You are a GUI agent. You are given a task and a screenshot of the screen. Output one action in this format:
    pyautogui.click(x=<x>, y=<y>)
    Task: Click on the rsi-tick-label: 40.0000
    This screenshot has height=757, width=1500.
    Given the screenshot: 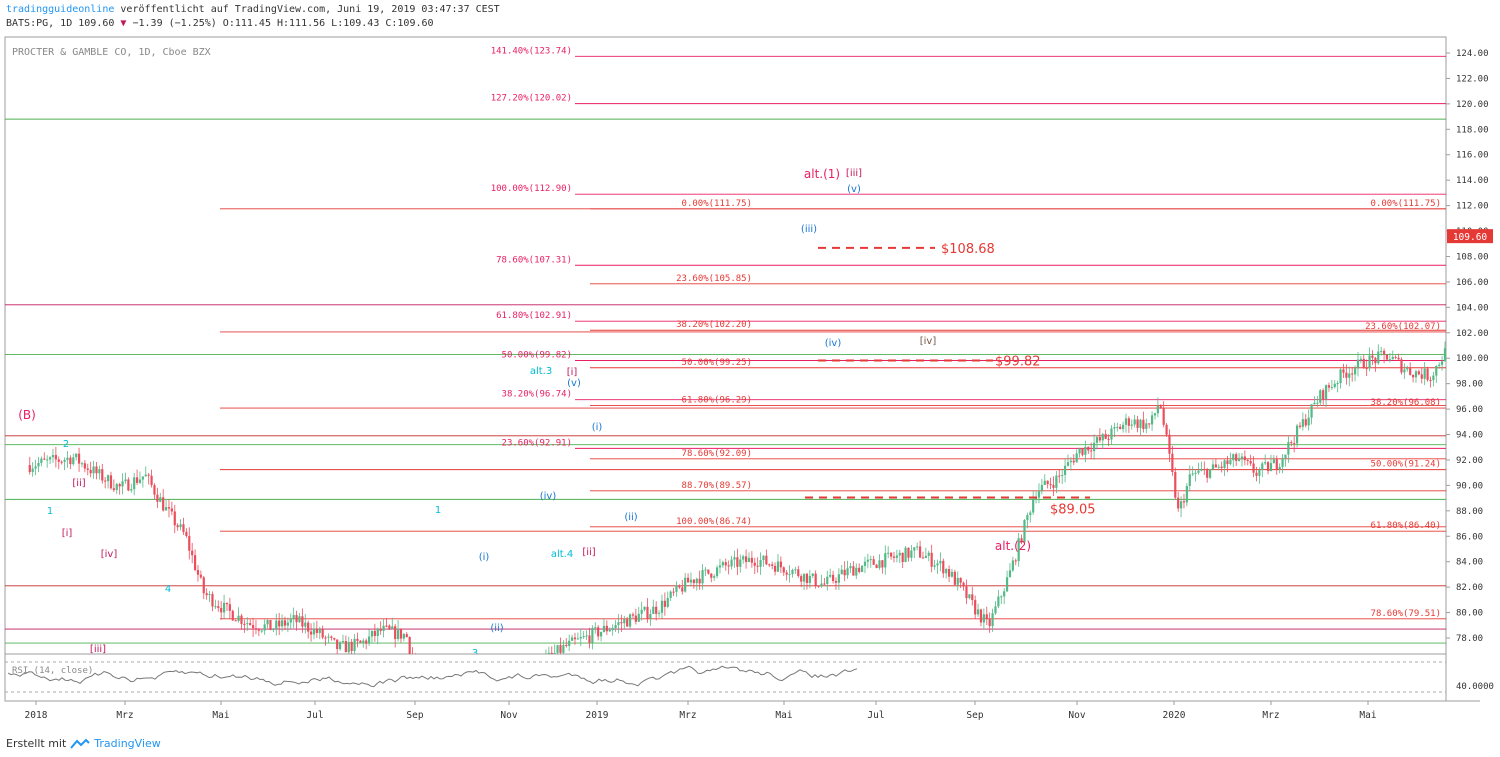 What is the action you would take?
    pyautogui.click(x=1475, y=687)
    